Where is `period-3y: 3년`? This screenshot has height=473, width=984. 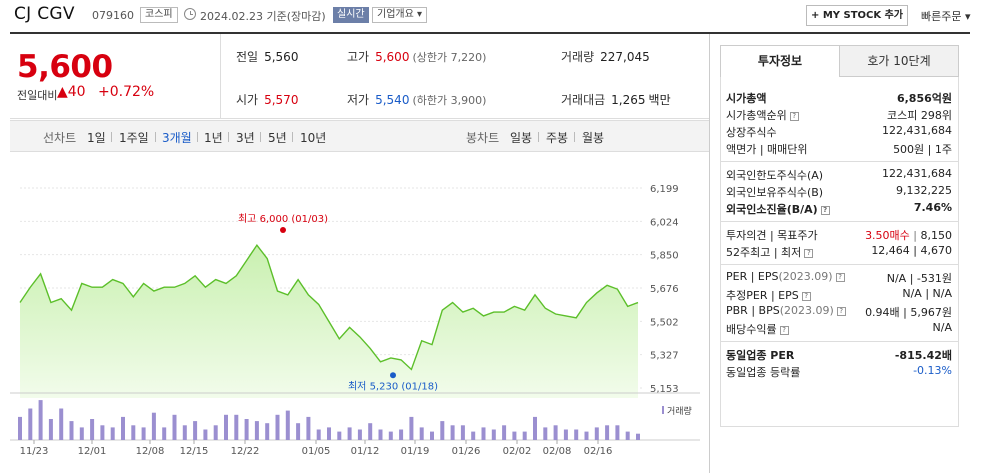 period-3y: 3년 is located at coordinates (245, 138).